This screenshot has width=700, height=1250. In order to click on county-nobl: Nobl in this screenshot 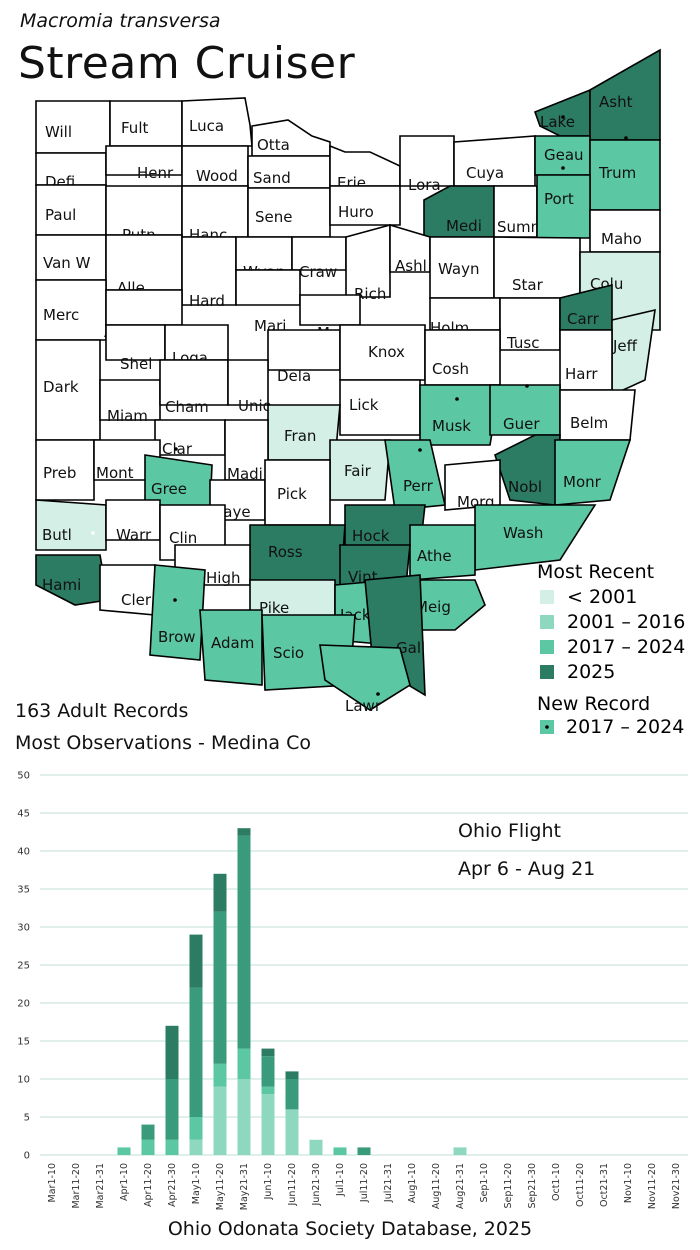, I will do `click(527, 470)`.